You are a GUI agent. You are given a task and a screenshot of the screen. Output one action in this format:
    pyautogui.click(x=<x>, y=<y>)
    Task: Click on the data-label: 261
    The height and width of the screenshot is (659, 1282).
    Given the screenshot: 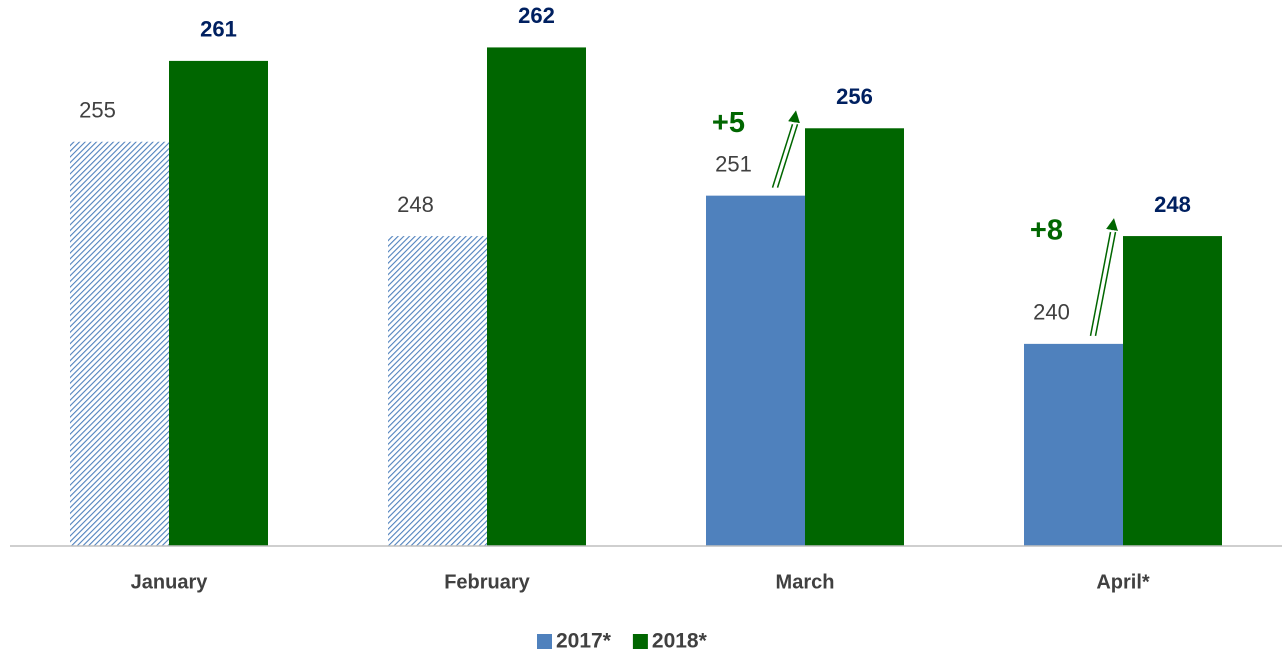 What is the action you would take?
    pyautogui.click(x=218, y=29)
    